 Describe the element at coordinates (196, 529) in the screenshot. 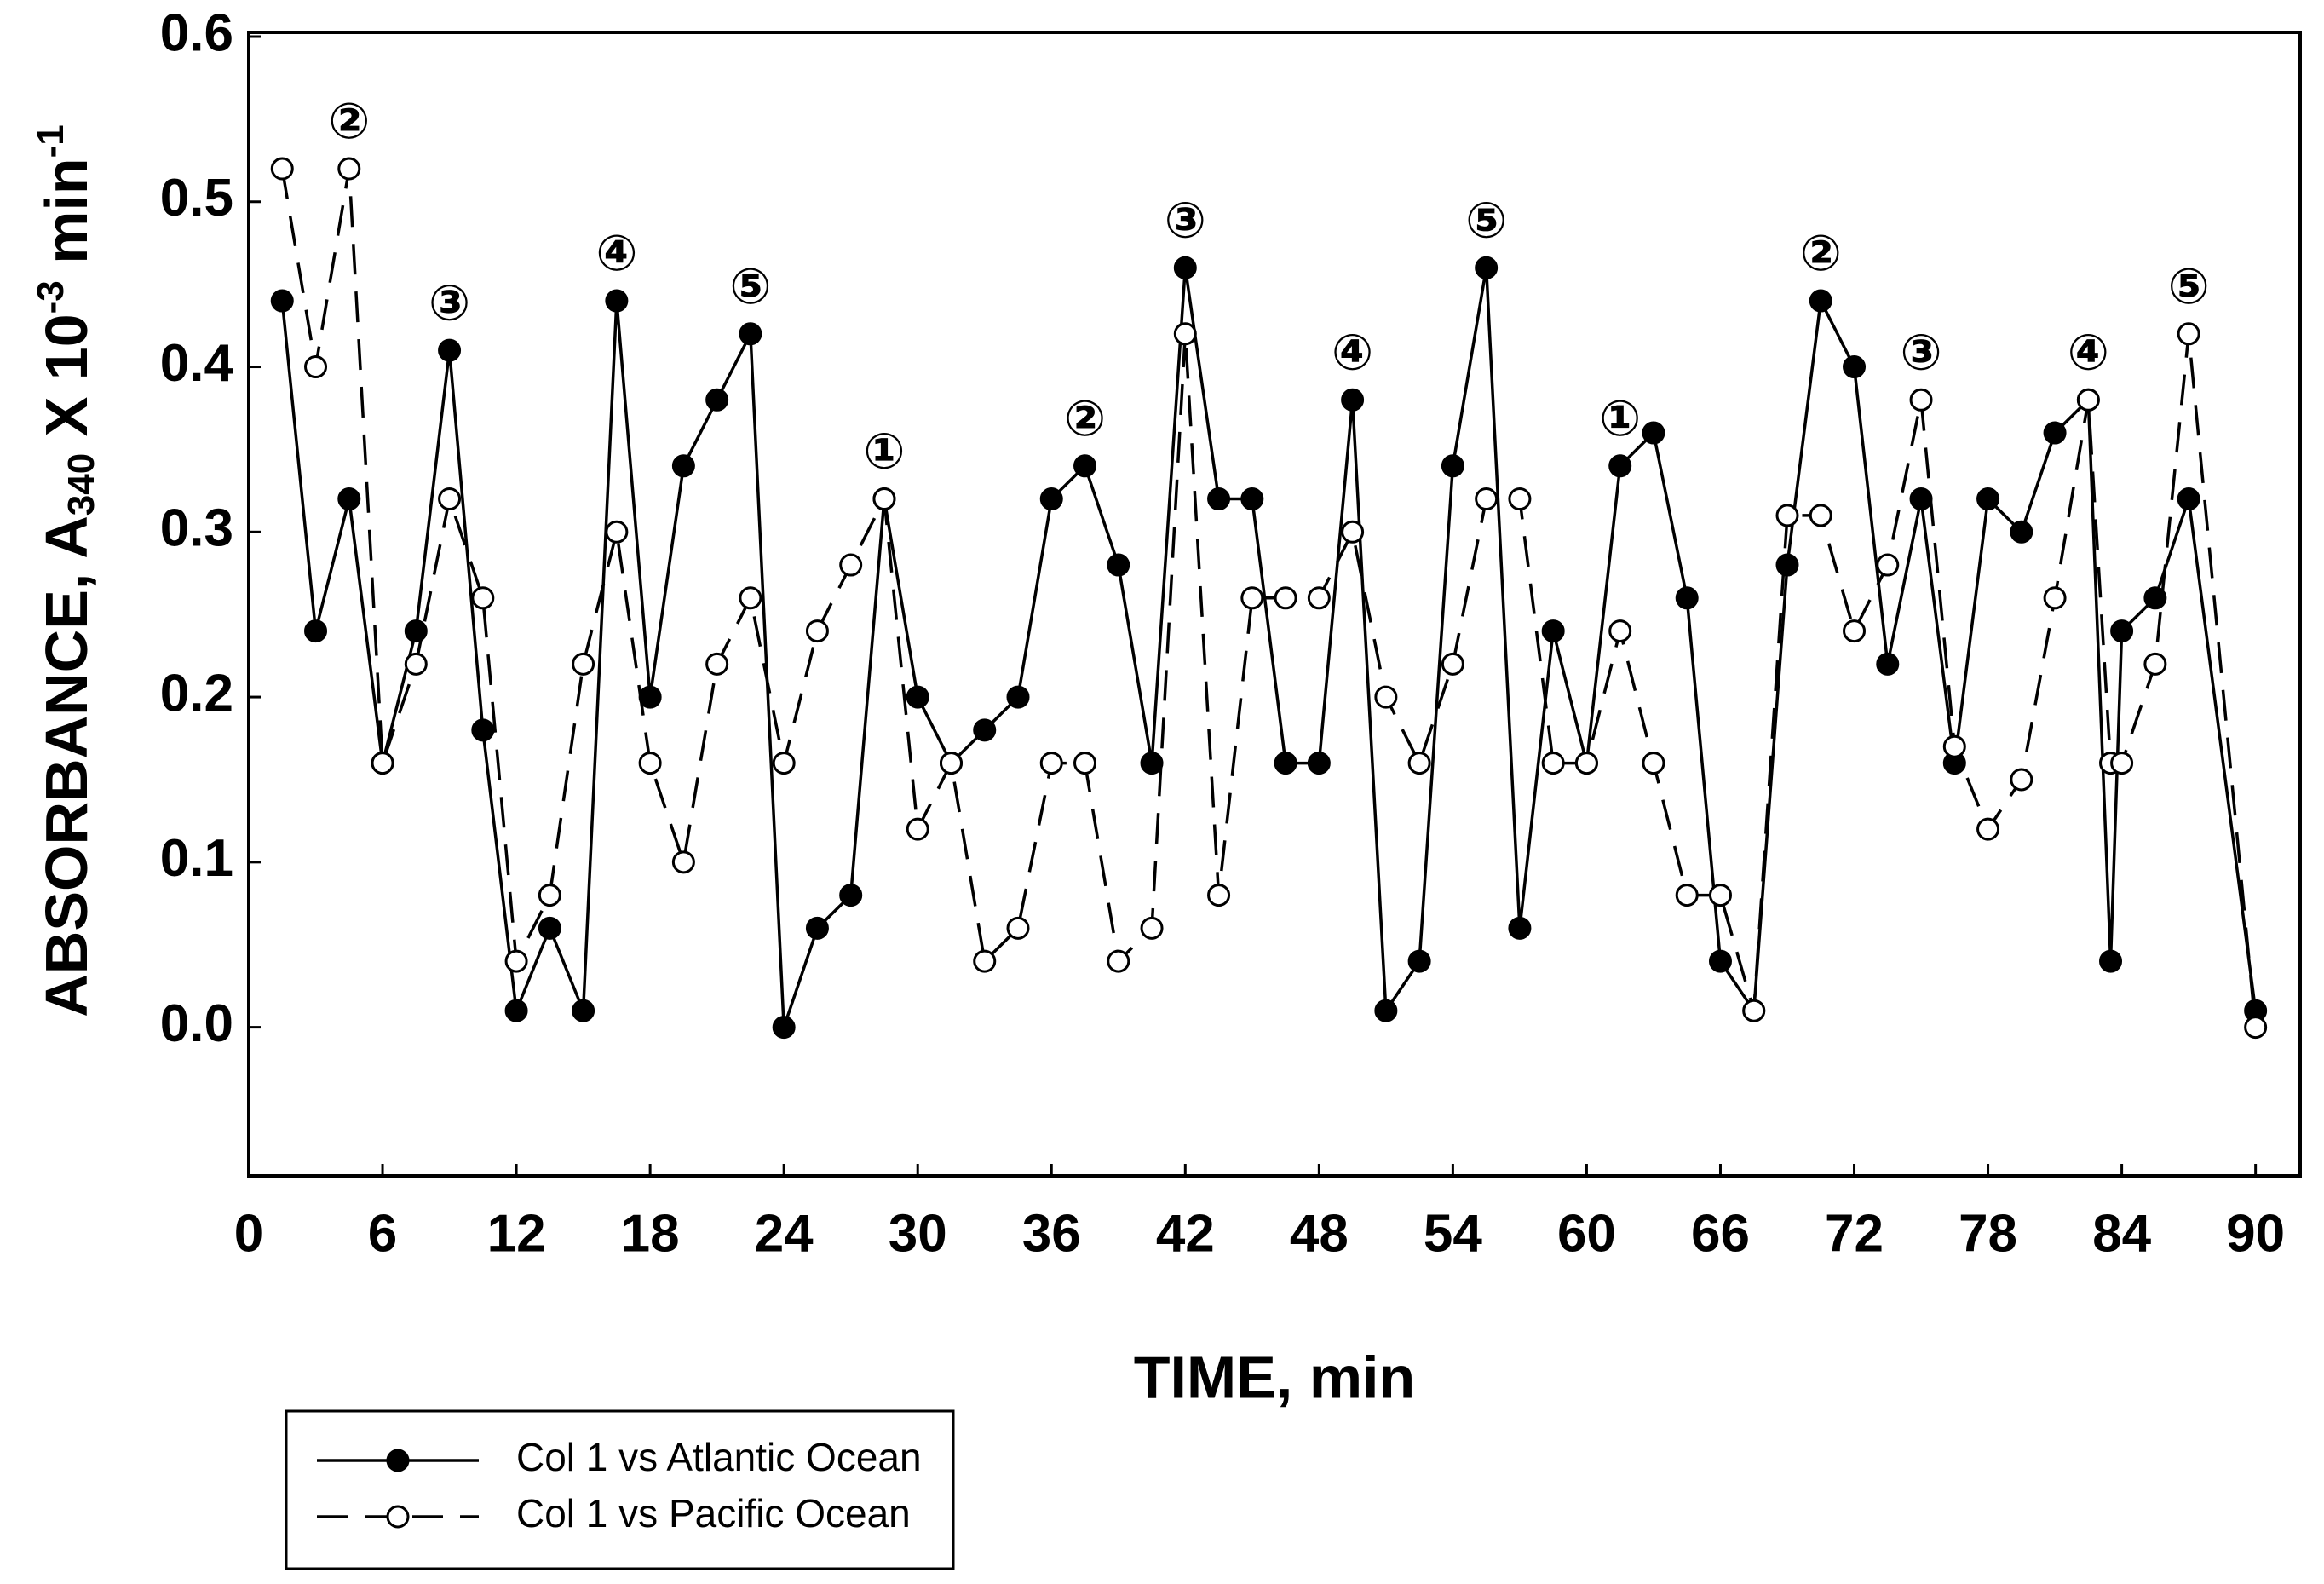

I see `y-tick-label: 0.3` at that location.